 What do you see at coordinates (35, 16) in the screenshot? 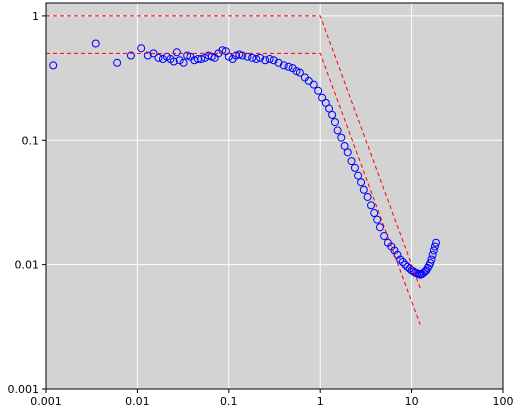
I see `y-tick-label: 1` at bounding box center [35, 16].